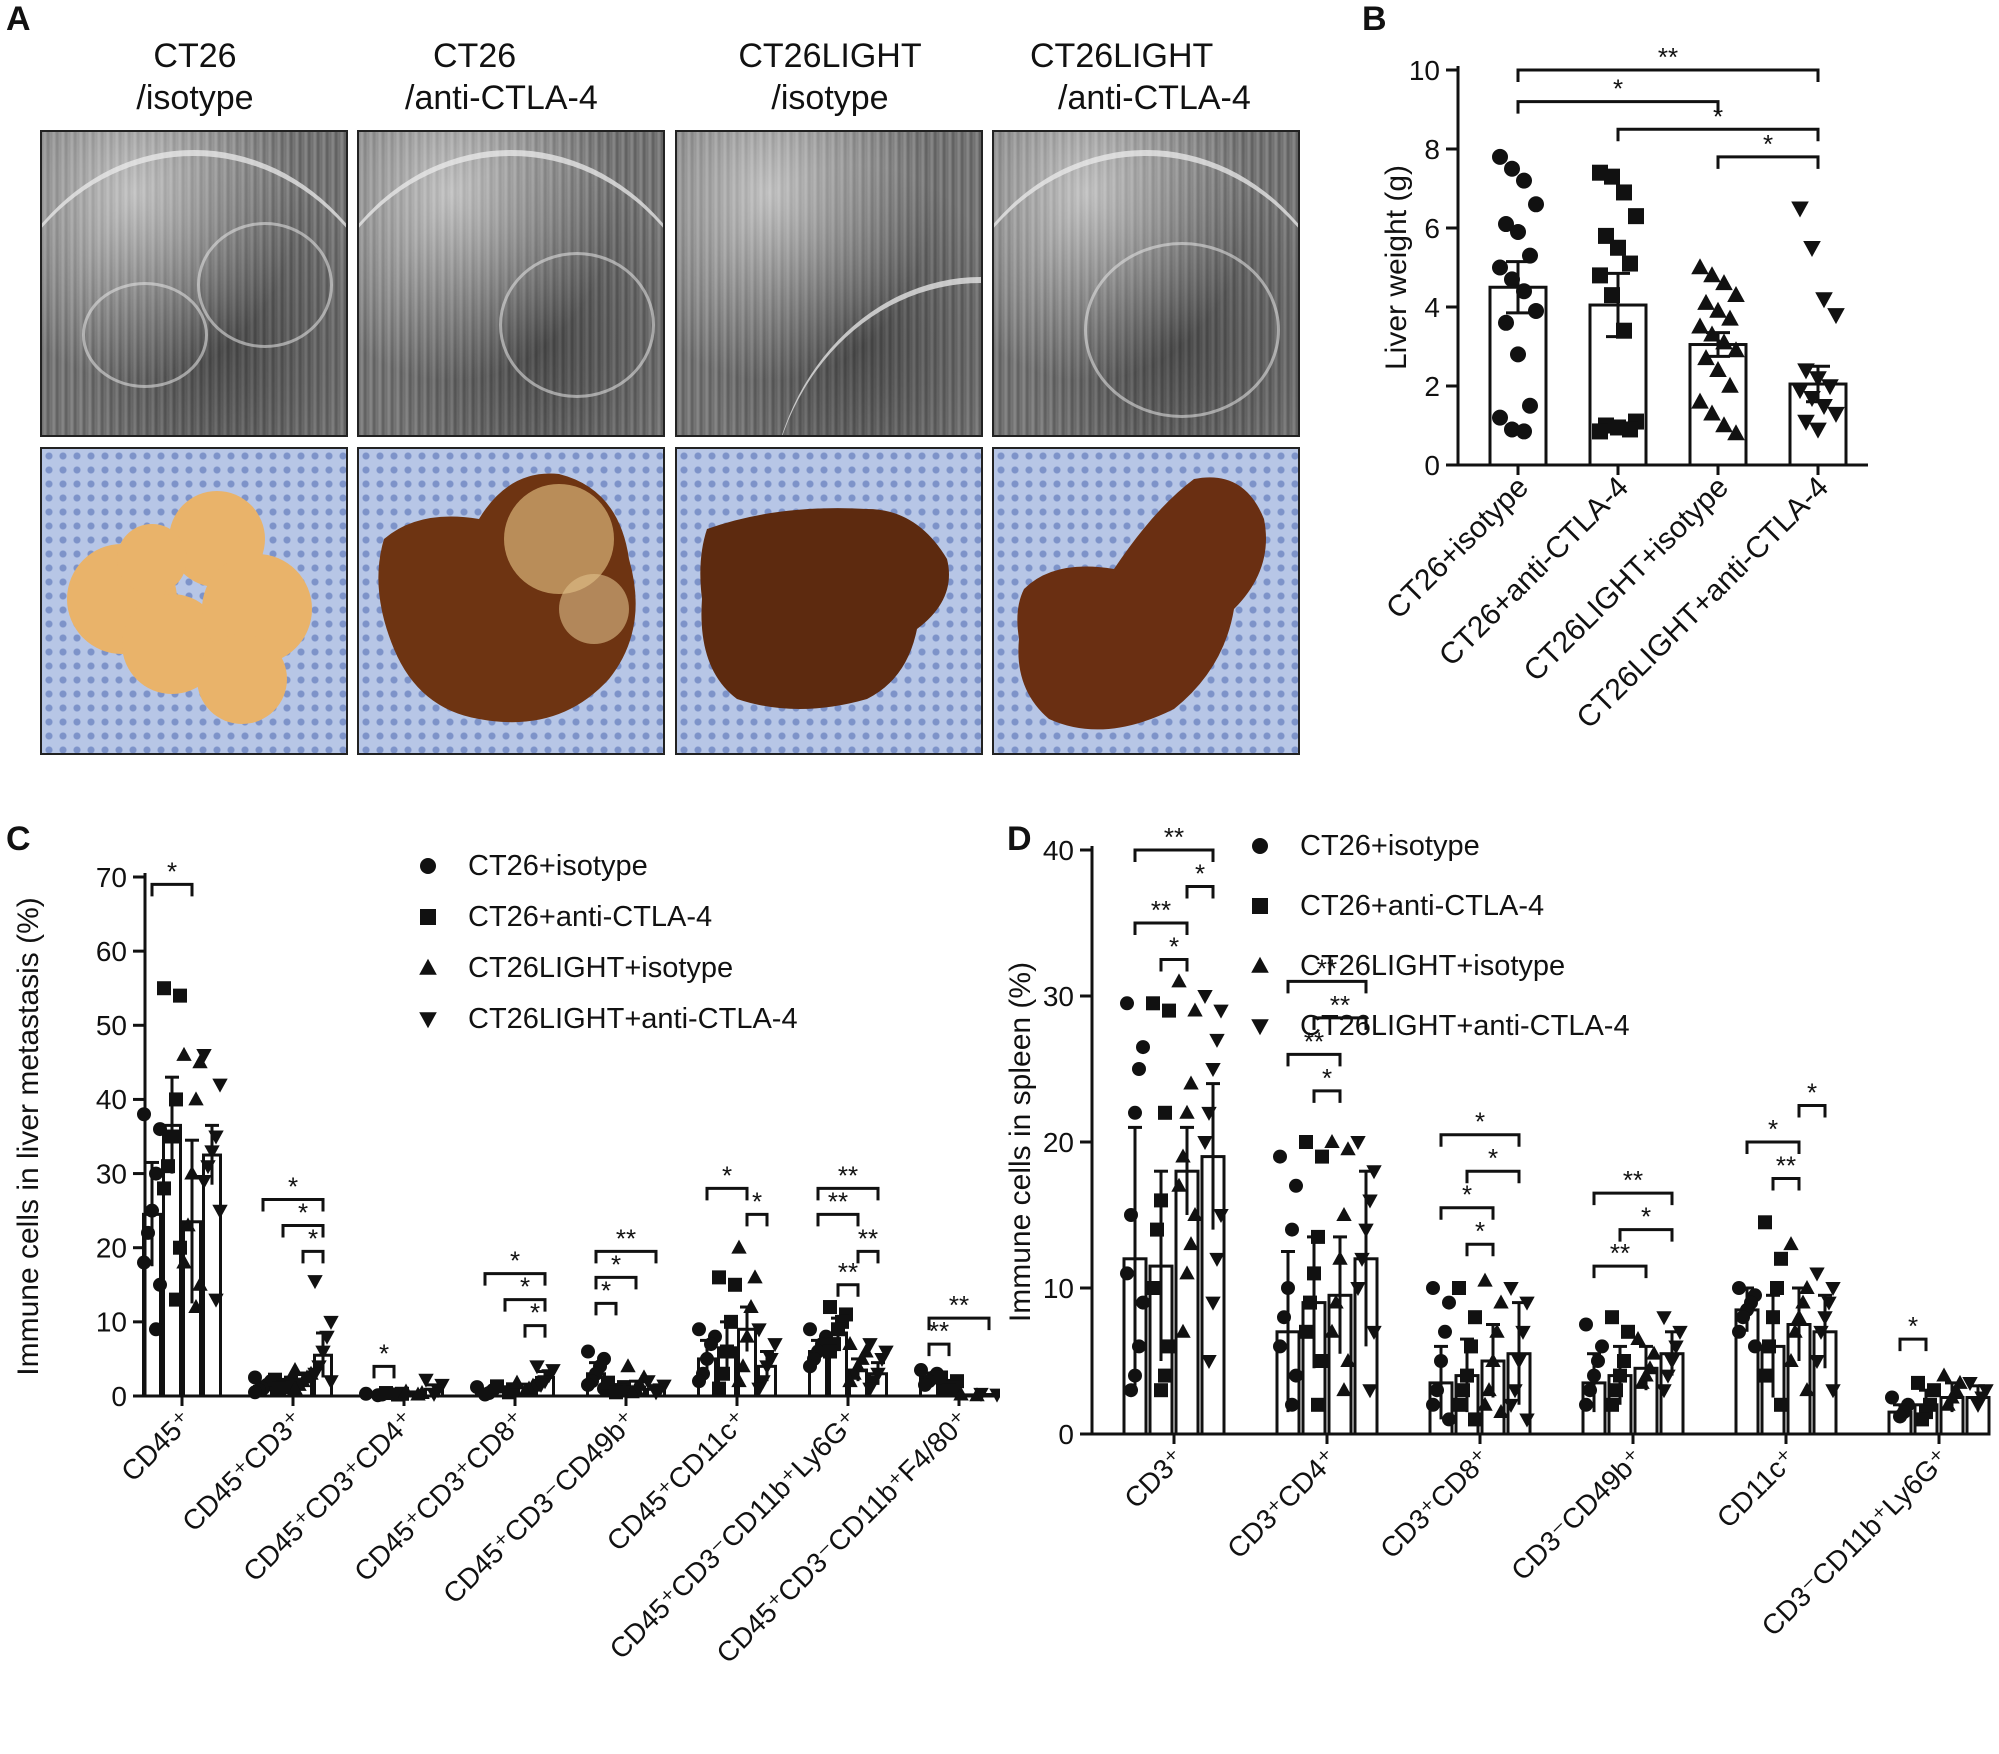 Image resolution: width=1999 pixels, height=1754 pixels. What do you see at coordinates (1146, 601) in the screenshot?
I see `liver-photo-ct26light-anti-ctla4` at bounding box center [1146, 601].